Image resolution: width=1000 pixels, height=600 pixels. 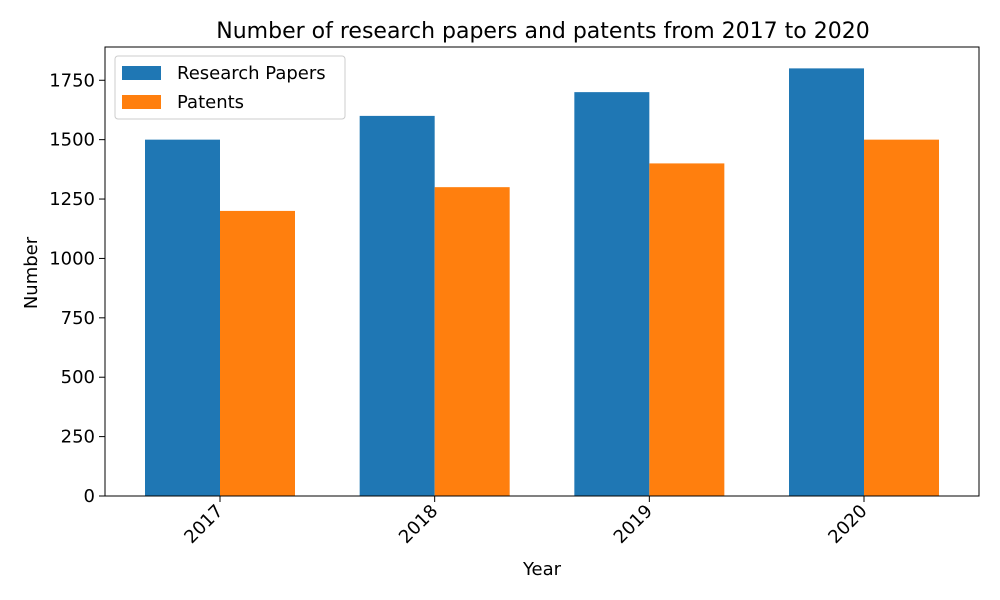 I want to click on legend: Research Papers Patents, so click(x=230, y=87).